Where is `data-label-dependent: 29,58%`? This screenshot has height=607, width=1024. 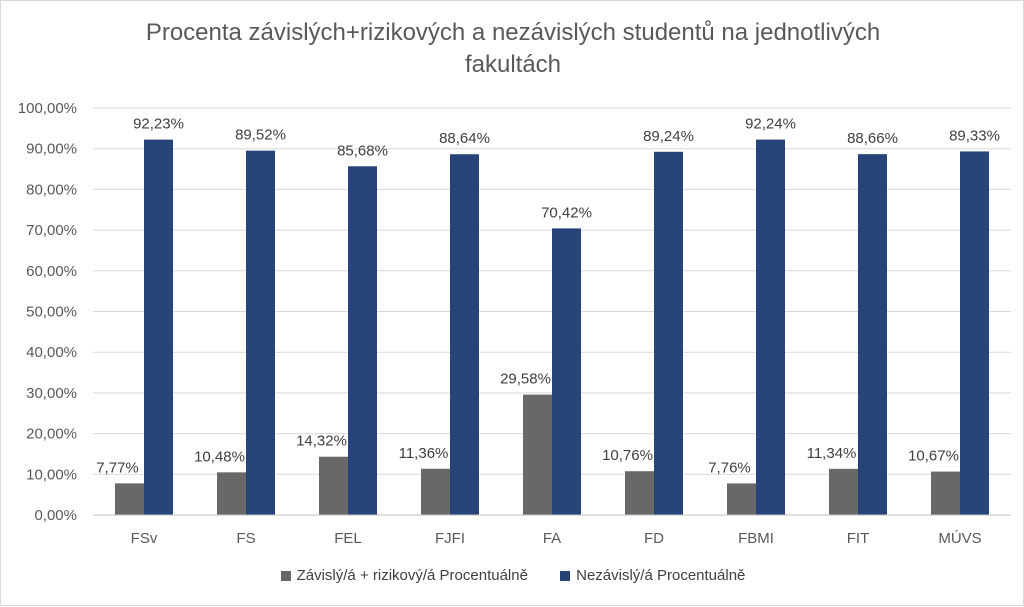
data-label-dependent: 29,58% is located at coordinates (525, 379).